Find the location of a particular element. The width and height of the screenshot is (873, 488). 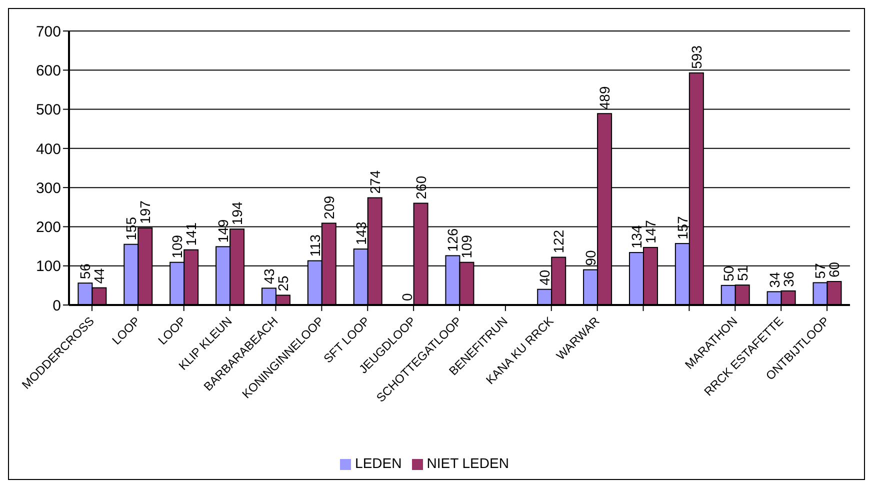

data-label: 56 is located at coordinates (85, 271).